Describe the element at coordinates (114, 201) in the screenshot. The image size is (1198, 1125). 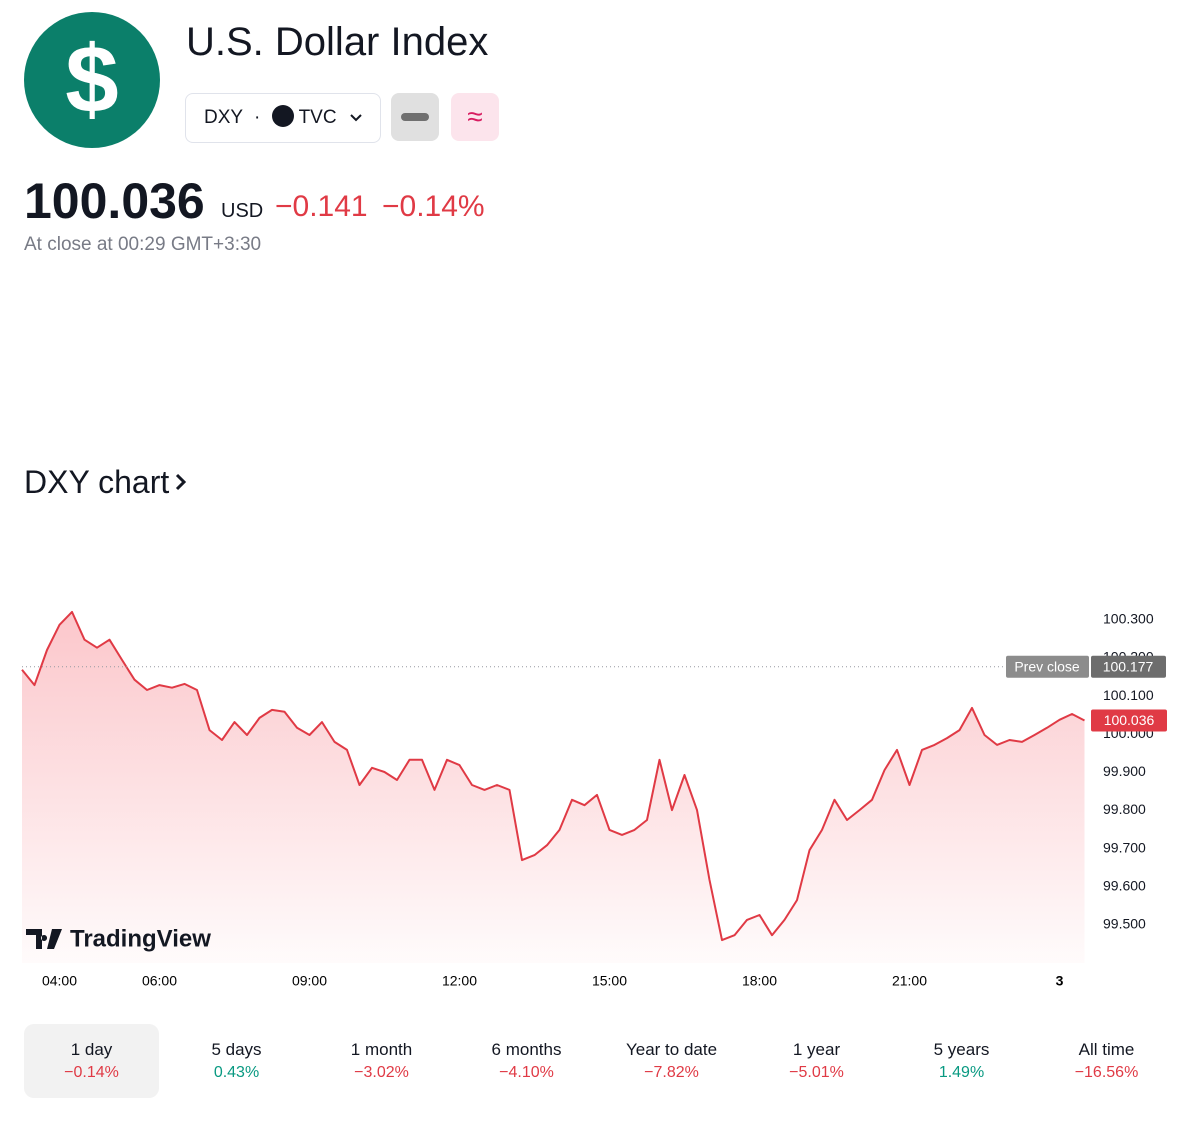
I see `price: 100.036` at that location.